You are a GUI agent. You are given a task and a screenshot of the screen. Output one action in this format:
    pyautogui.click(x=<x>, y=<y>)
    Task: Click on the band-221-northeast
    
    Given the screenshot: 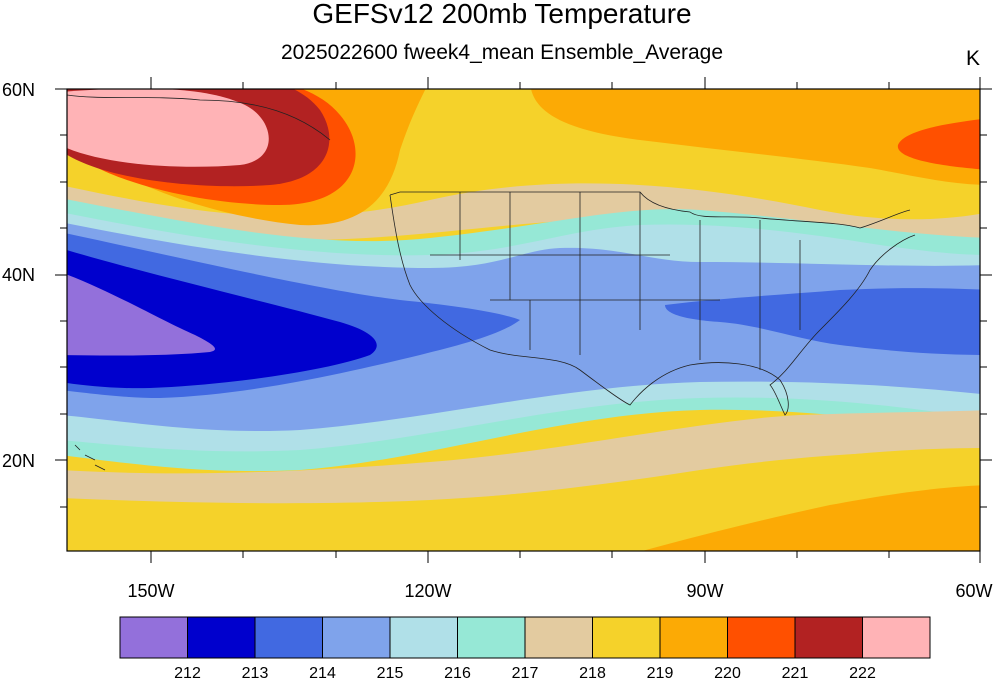 What is the action you would take?
    pyautogui.click(x=938, y=144)
    